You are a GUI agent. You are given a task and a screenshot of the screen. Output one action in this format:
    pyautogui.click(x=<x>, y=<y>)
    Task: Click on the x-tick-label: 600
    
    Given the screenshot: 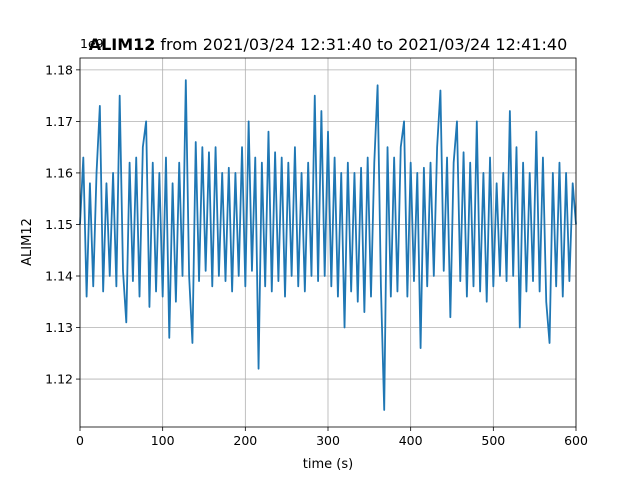 What is the action you would take?
    pyautogui.click(x=576, y=440)
    